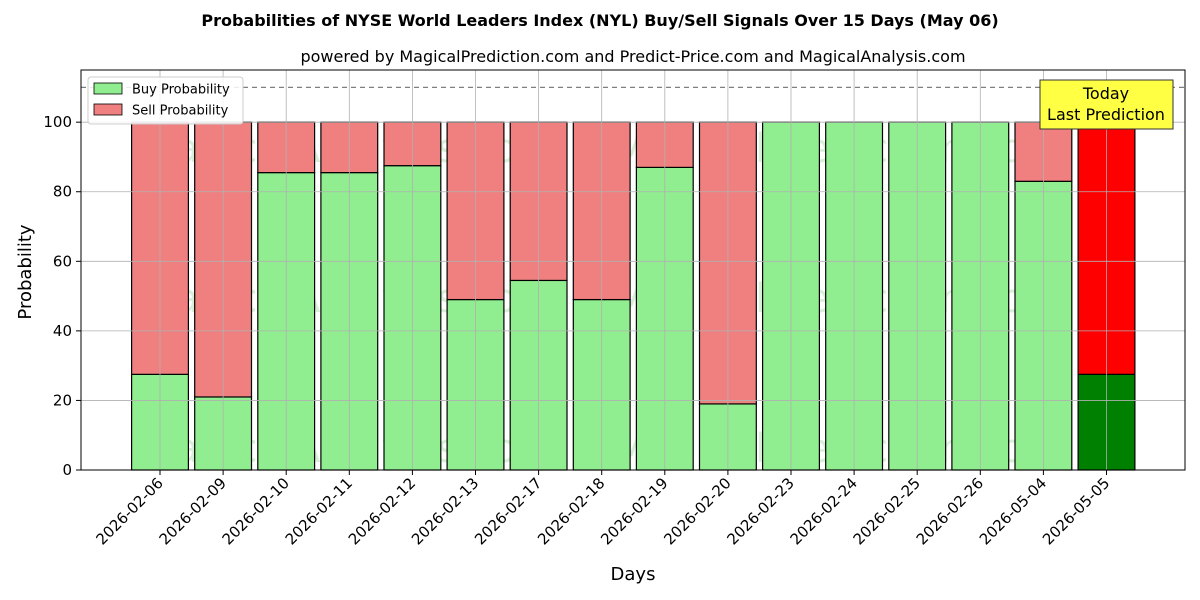 The image size is (1200, 600). I want to click on x-tick-label: 2026-02-09, so click(193, 511).